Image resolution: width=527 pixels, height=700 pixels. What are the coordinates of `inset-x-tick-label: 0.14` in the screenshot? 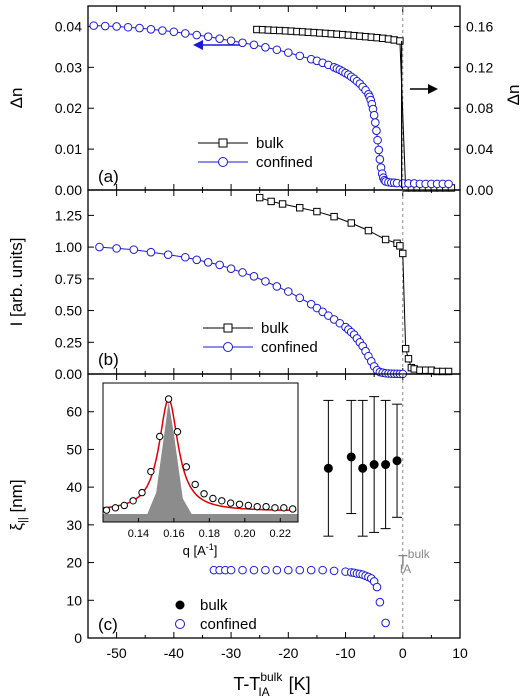 It's located at (138, 534).